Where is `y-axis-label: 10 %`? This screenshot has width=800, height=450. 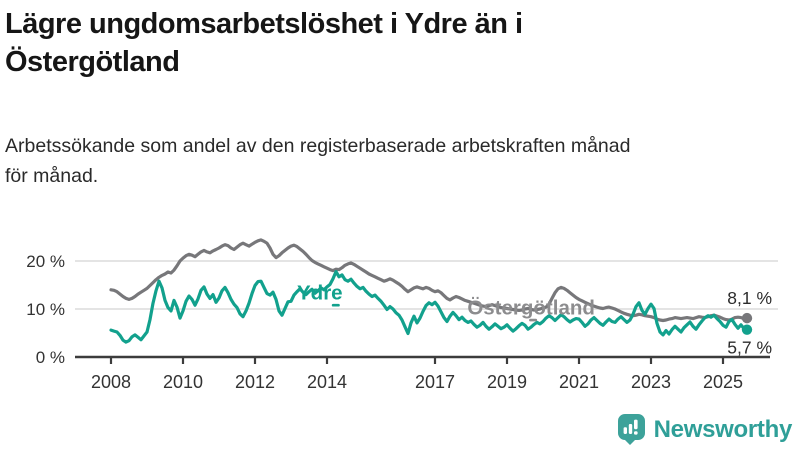
y-axis-label: 10 % is located at coordinates (45, 309).